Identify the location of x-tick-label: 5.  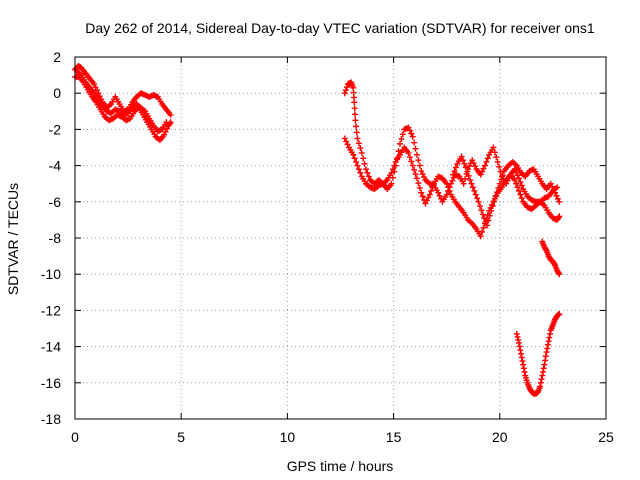
(181, 437).